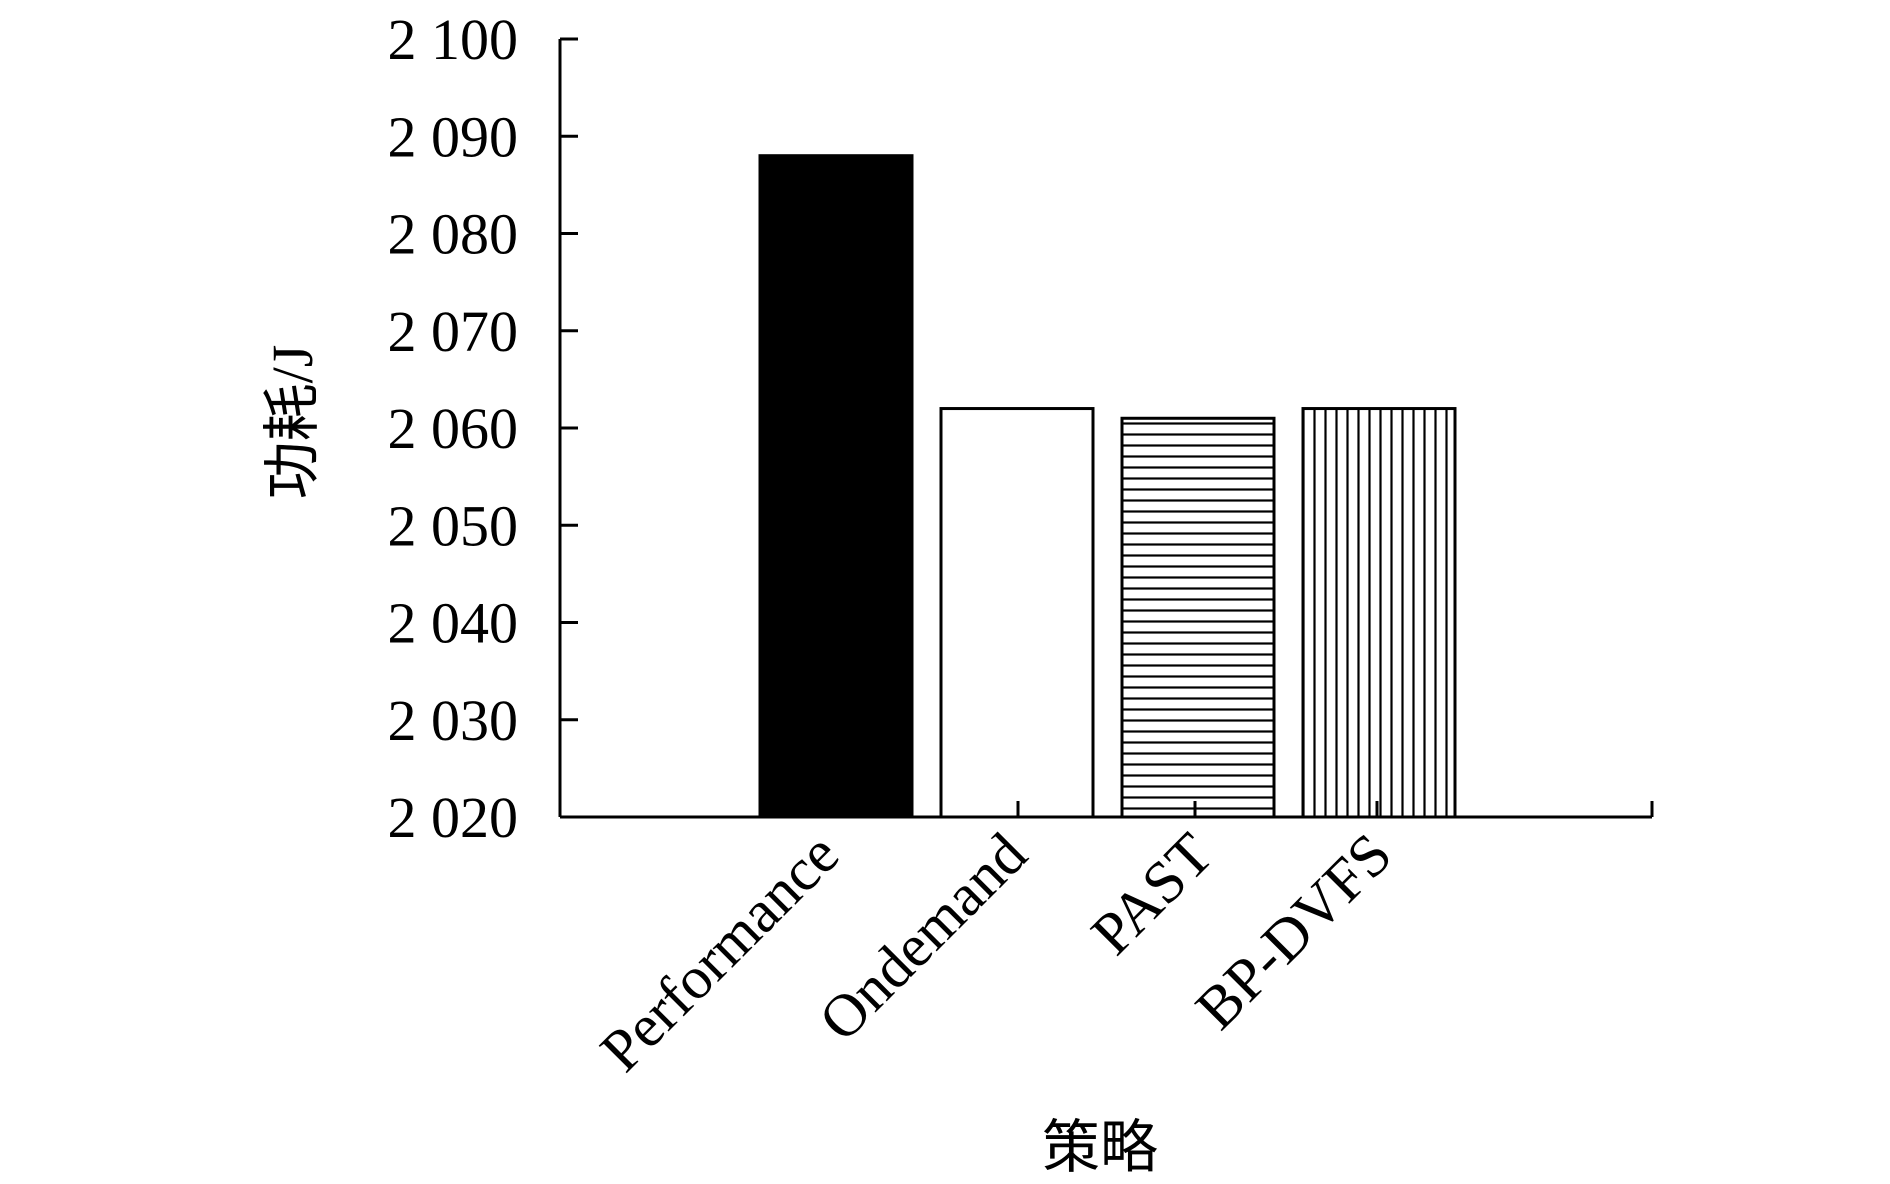  Describe the element at coordinates (719, 952) in the screenshot. I see `x-category-label: Performance` at that location.